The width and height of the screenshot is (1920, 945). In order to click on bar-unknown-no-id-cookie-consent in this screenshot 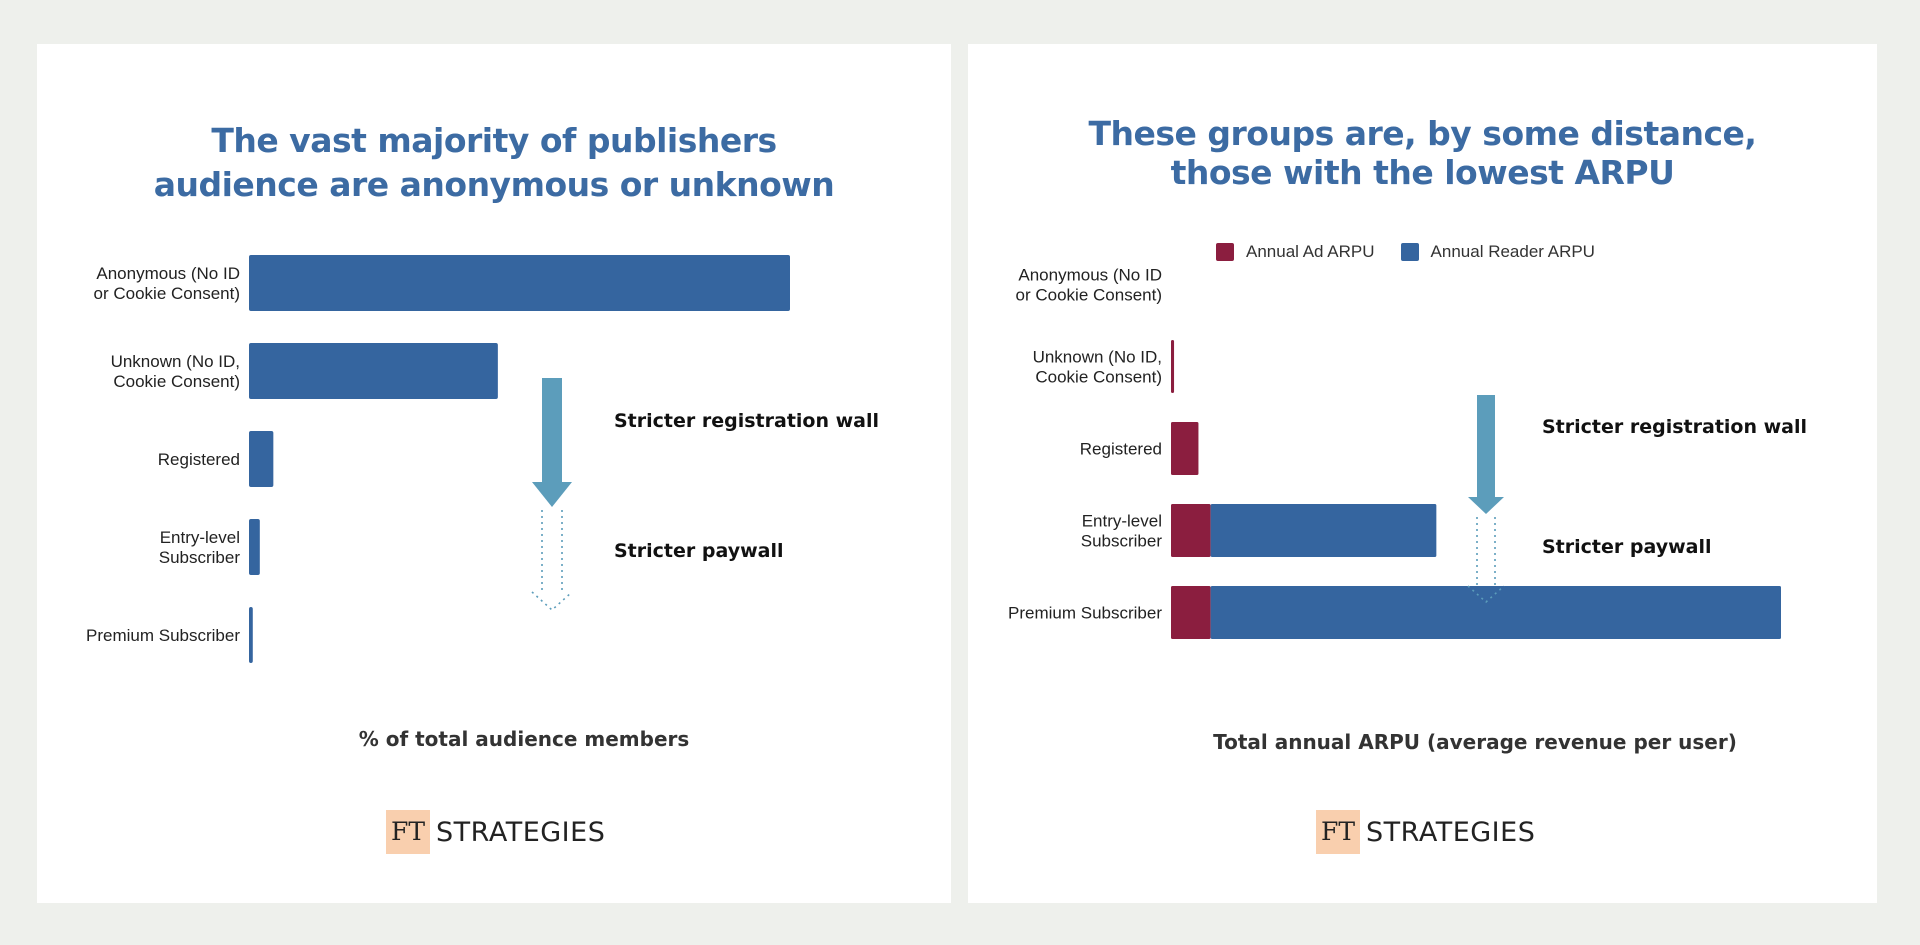, I will do `click(373, 371)`.